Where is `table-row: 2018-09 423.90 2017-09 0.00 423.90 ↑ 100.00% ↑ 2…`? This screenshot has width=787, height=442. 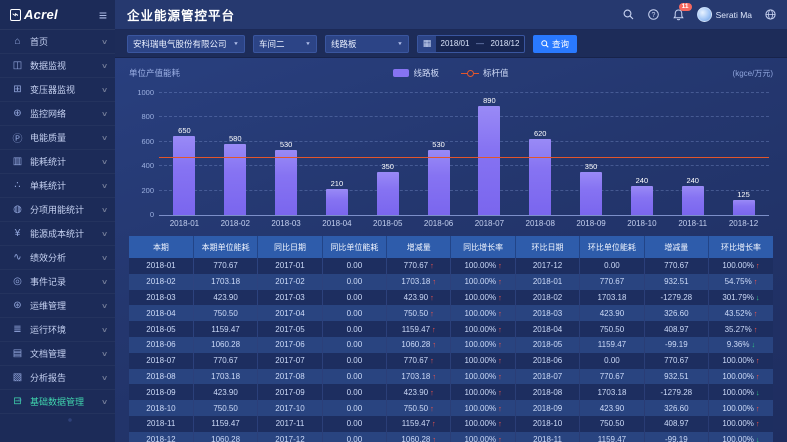
table-row: 2018-09 423.90 2017-09 0.00 423.90 ↑ 100.00% ↑ 2… is located at coordinates (451, 392).